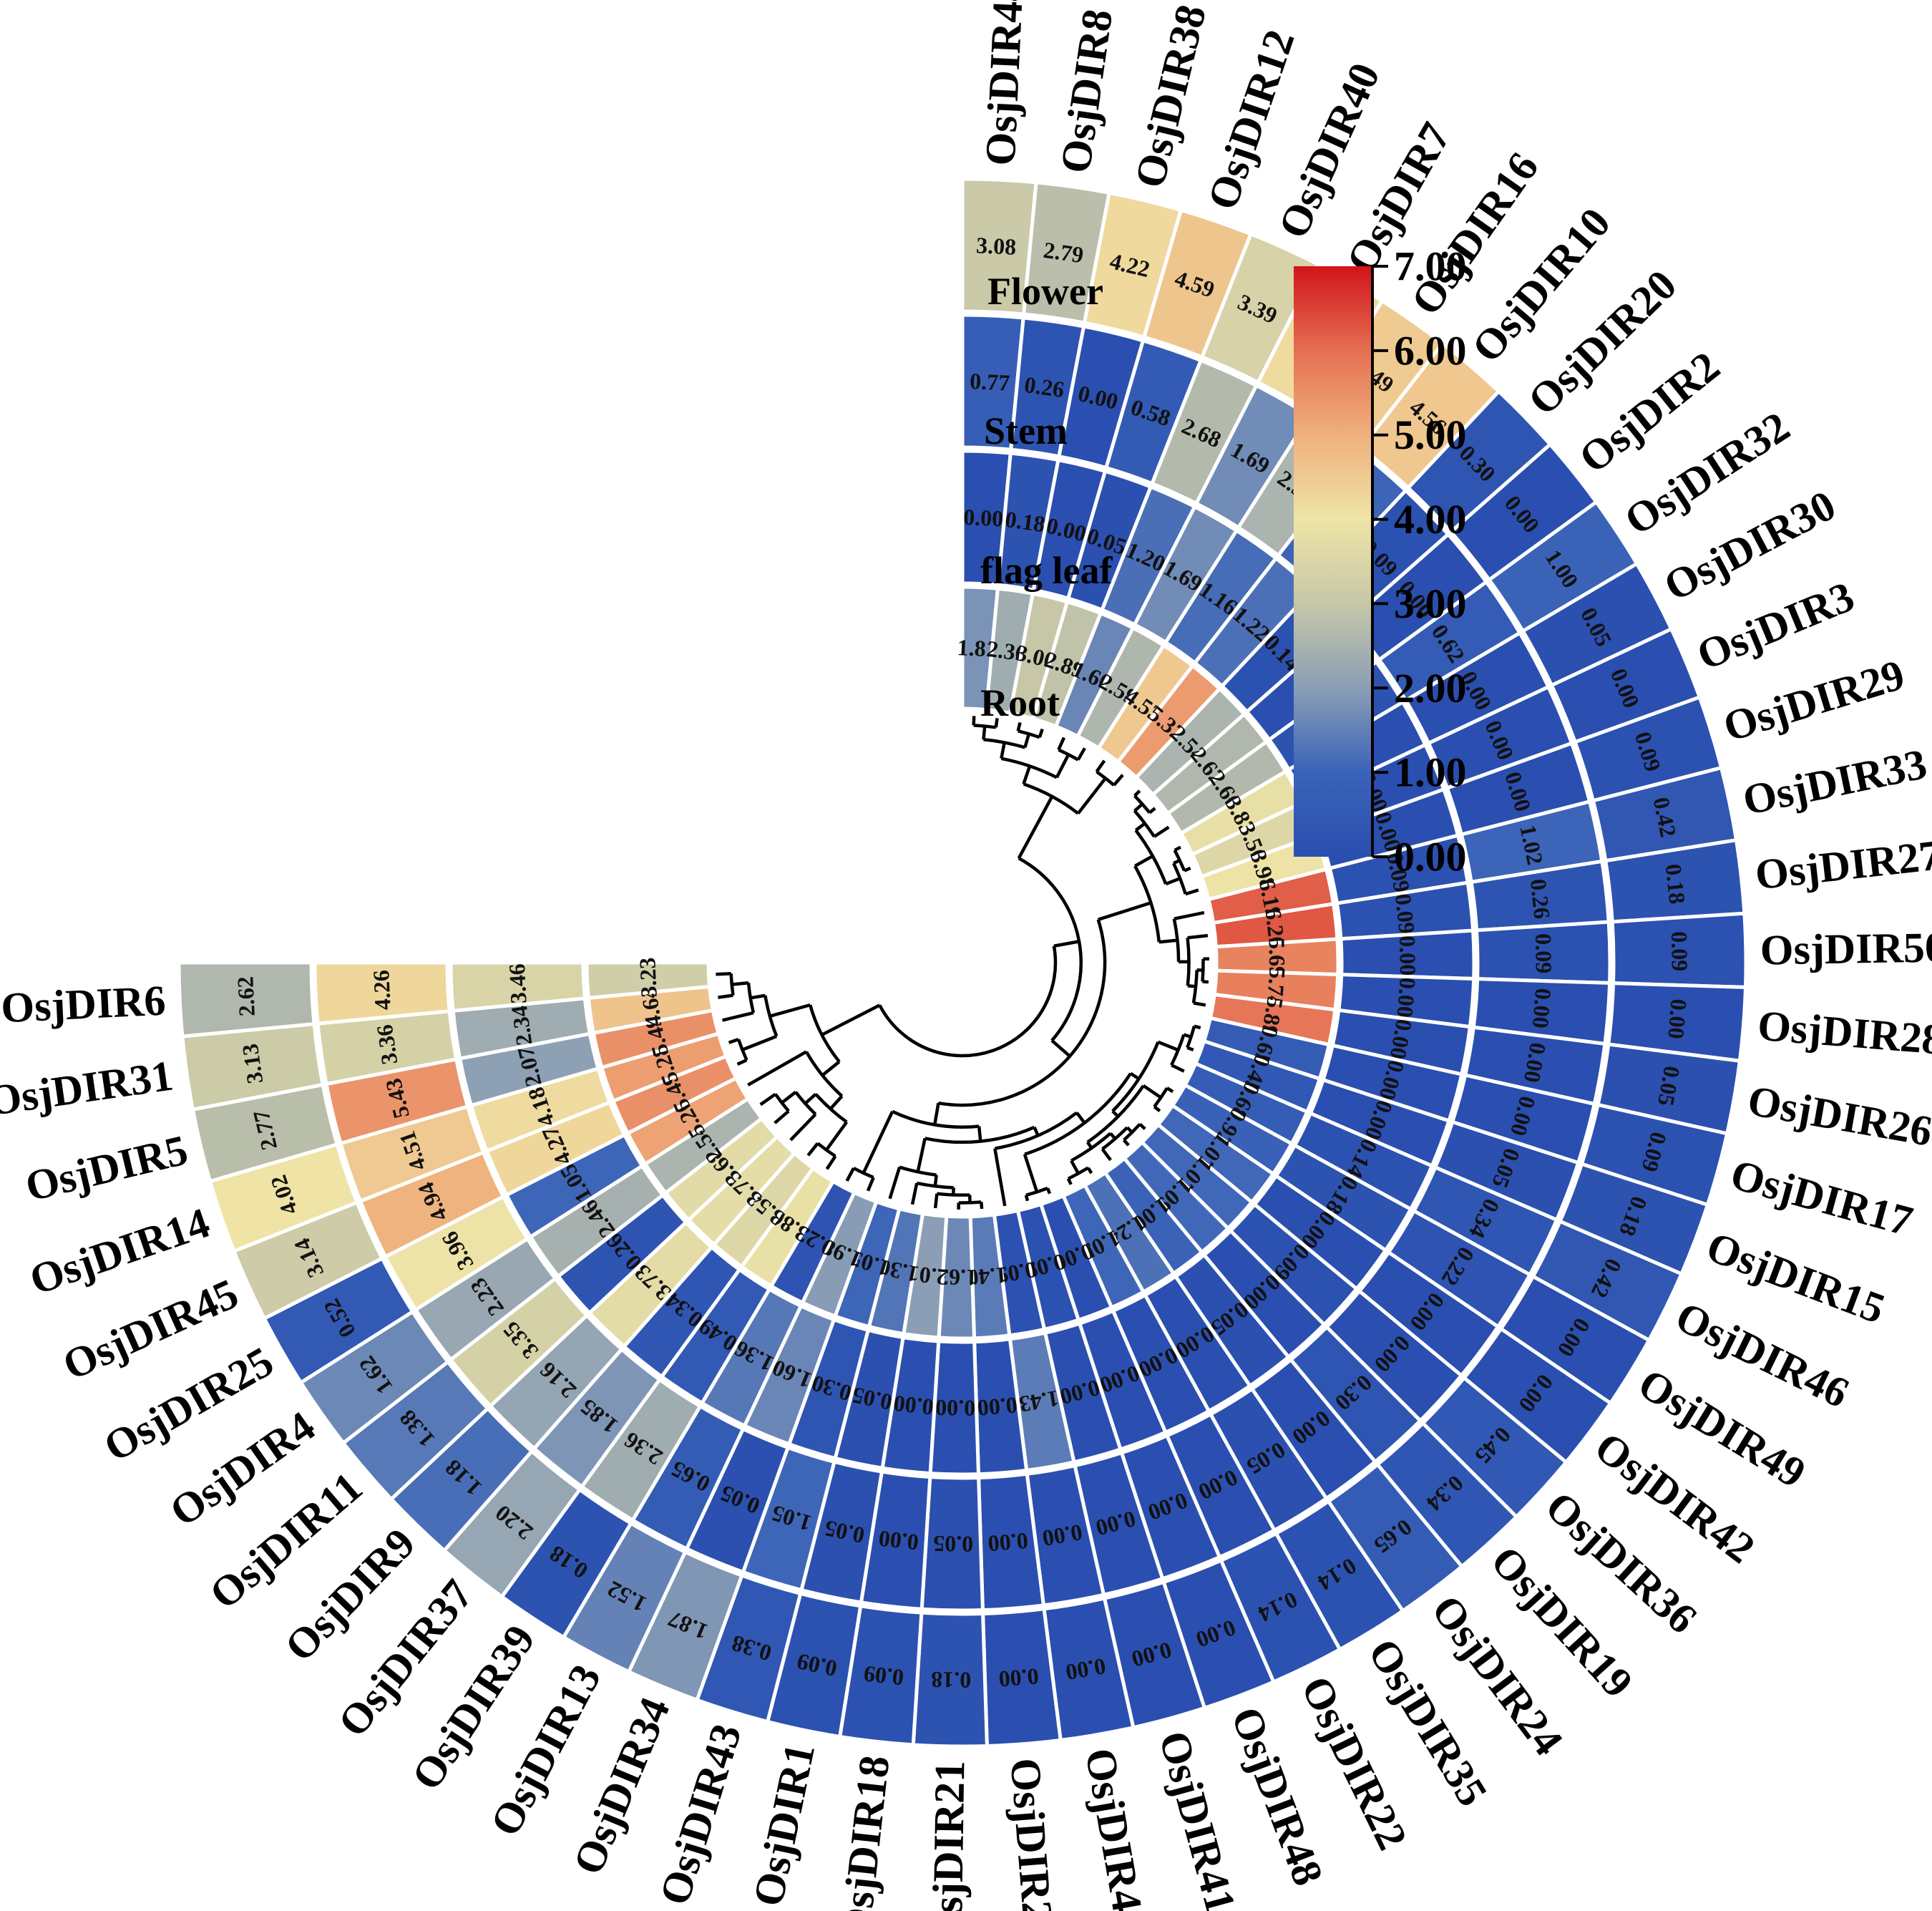 The image size is (1932, 1911). Describe the element at coordinates (989, 382) in the screenshot. I see `cell-value-label: 0.77` at that location.